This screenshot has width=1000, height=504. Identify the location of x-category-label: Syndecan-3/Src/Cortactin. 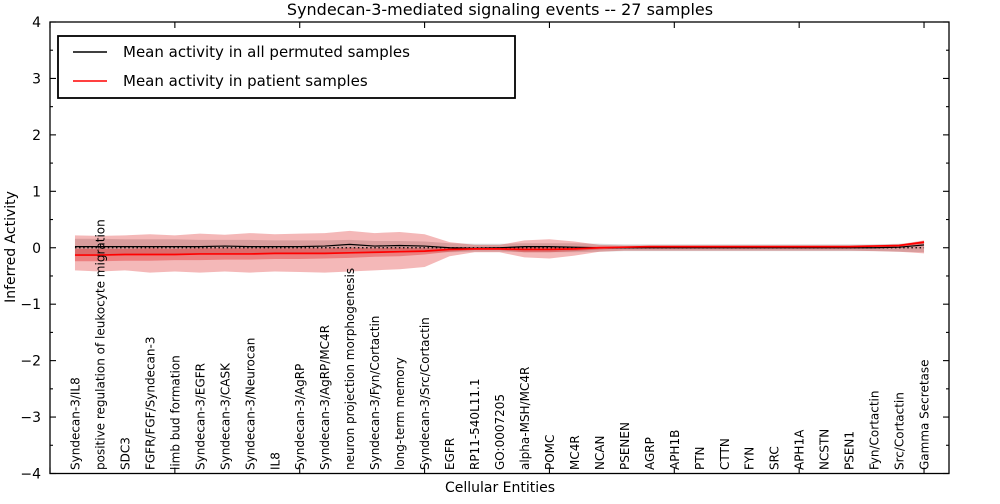
(425, 393).